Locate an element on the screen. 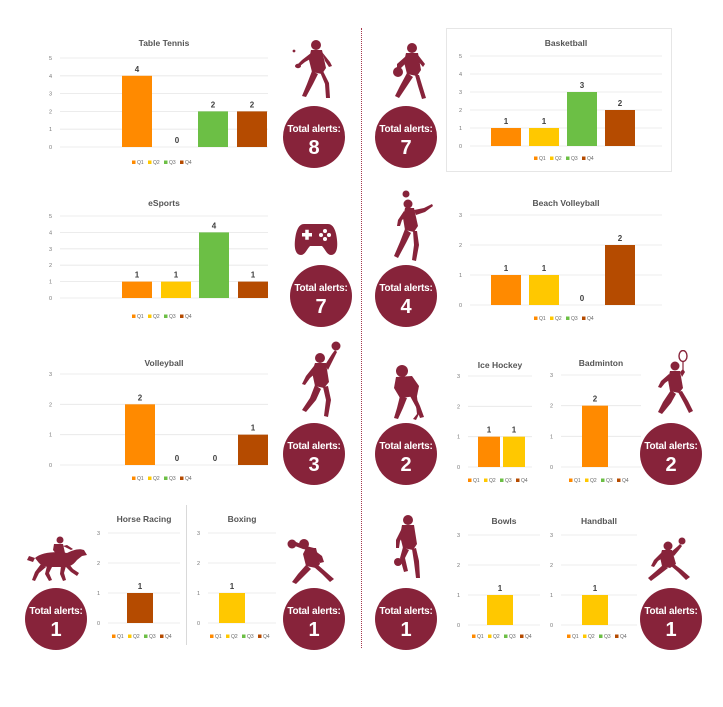  chart-title: Basketball is located at coordinates (566, 43).